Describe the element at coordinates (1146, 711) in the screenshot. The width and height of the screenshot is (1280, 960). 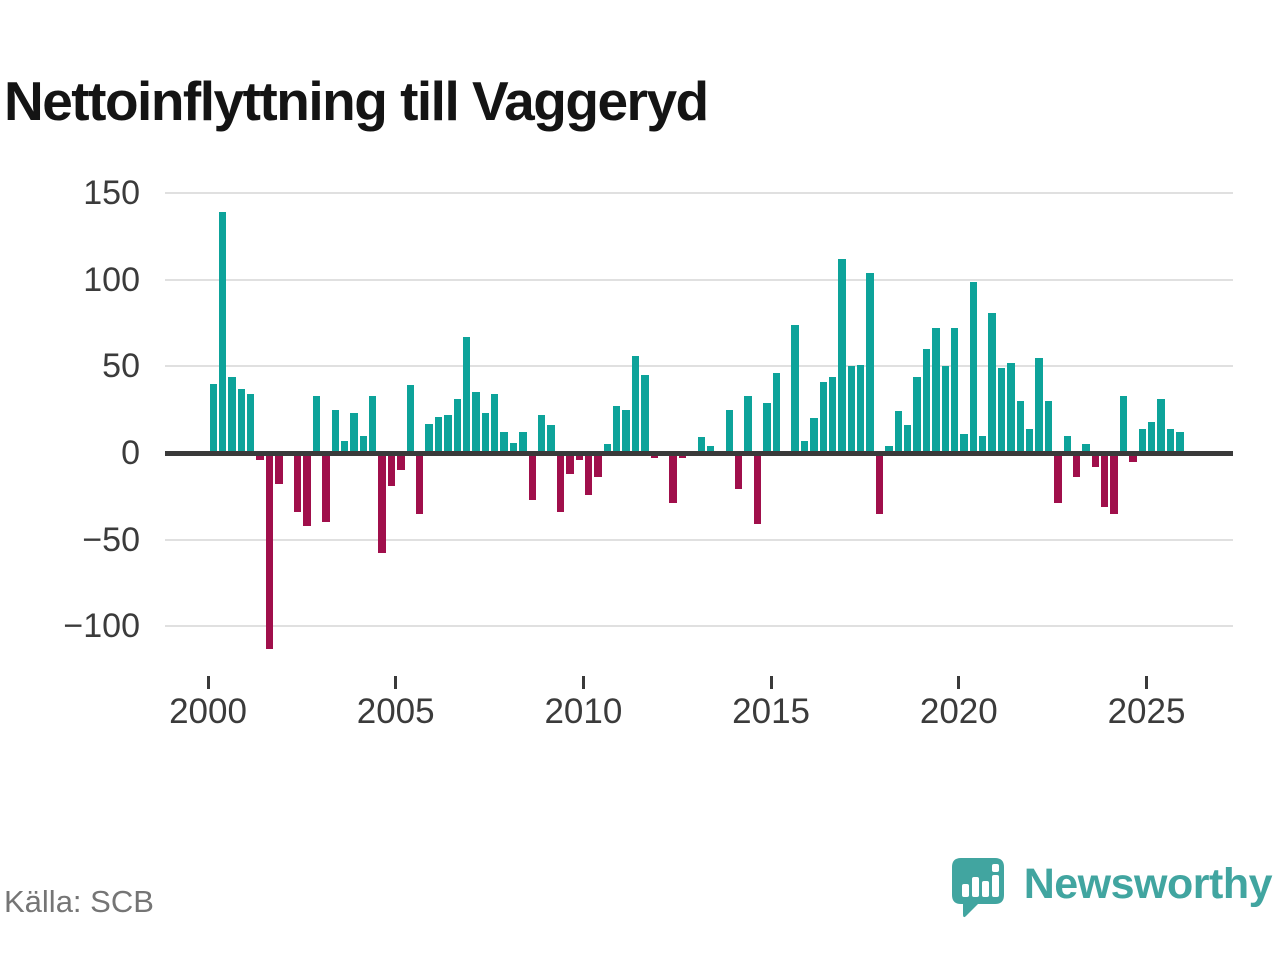
I see `x-axis-label: 2025` at that location.